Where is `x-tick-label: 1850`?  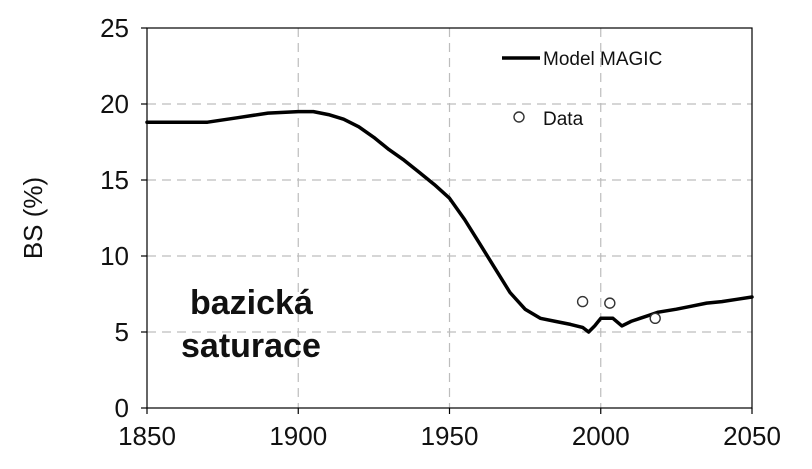
x-tick-label: 1850 is located at coordinates (147, 436).